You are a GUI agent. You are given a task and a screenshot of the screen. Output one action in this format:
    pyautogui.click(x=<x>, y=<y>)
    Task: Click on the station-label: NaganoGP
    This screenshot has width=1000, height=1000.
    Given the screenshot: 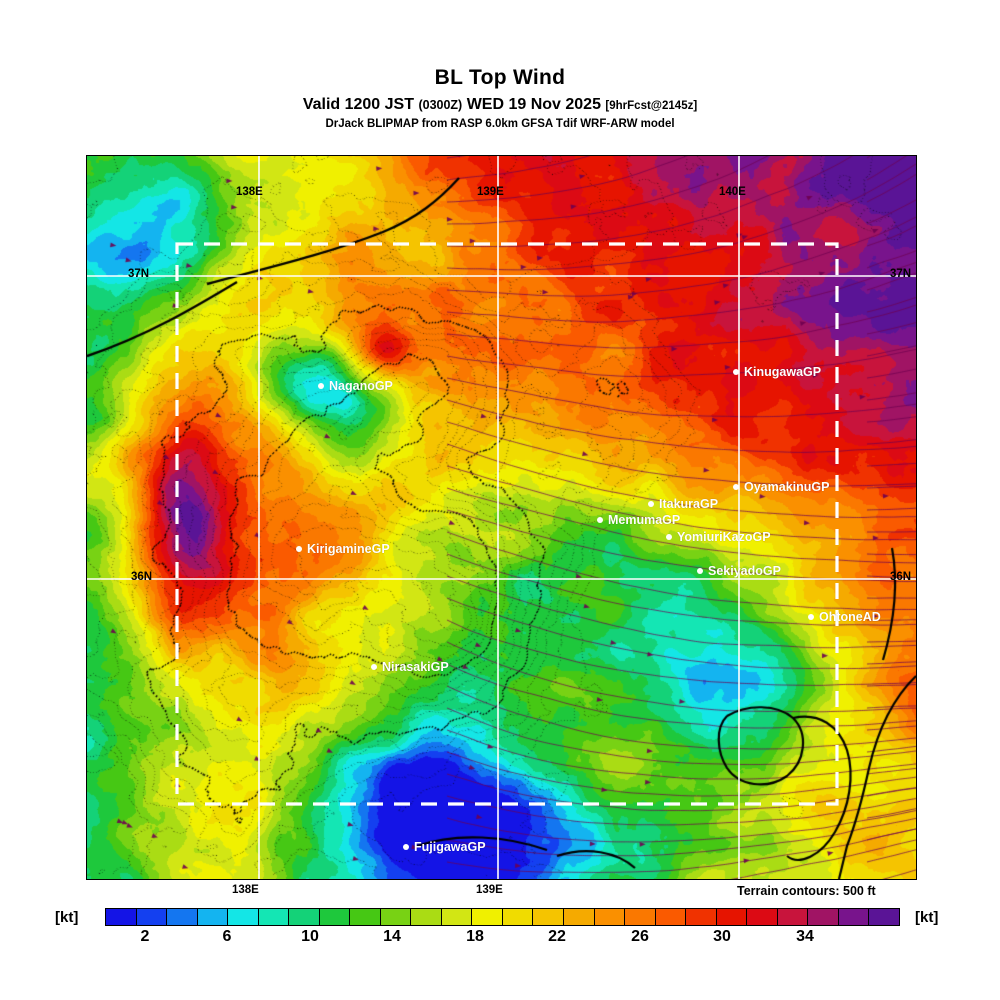 What is the action you would take?
    pyautogui.click(x=361, y=386)
    